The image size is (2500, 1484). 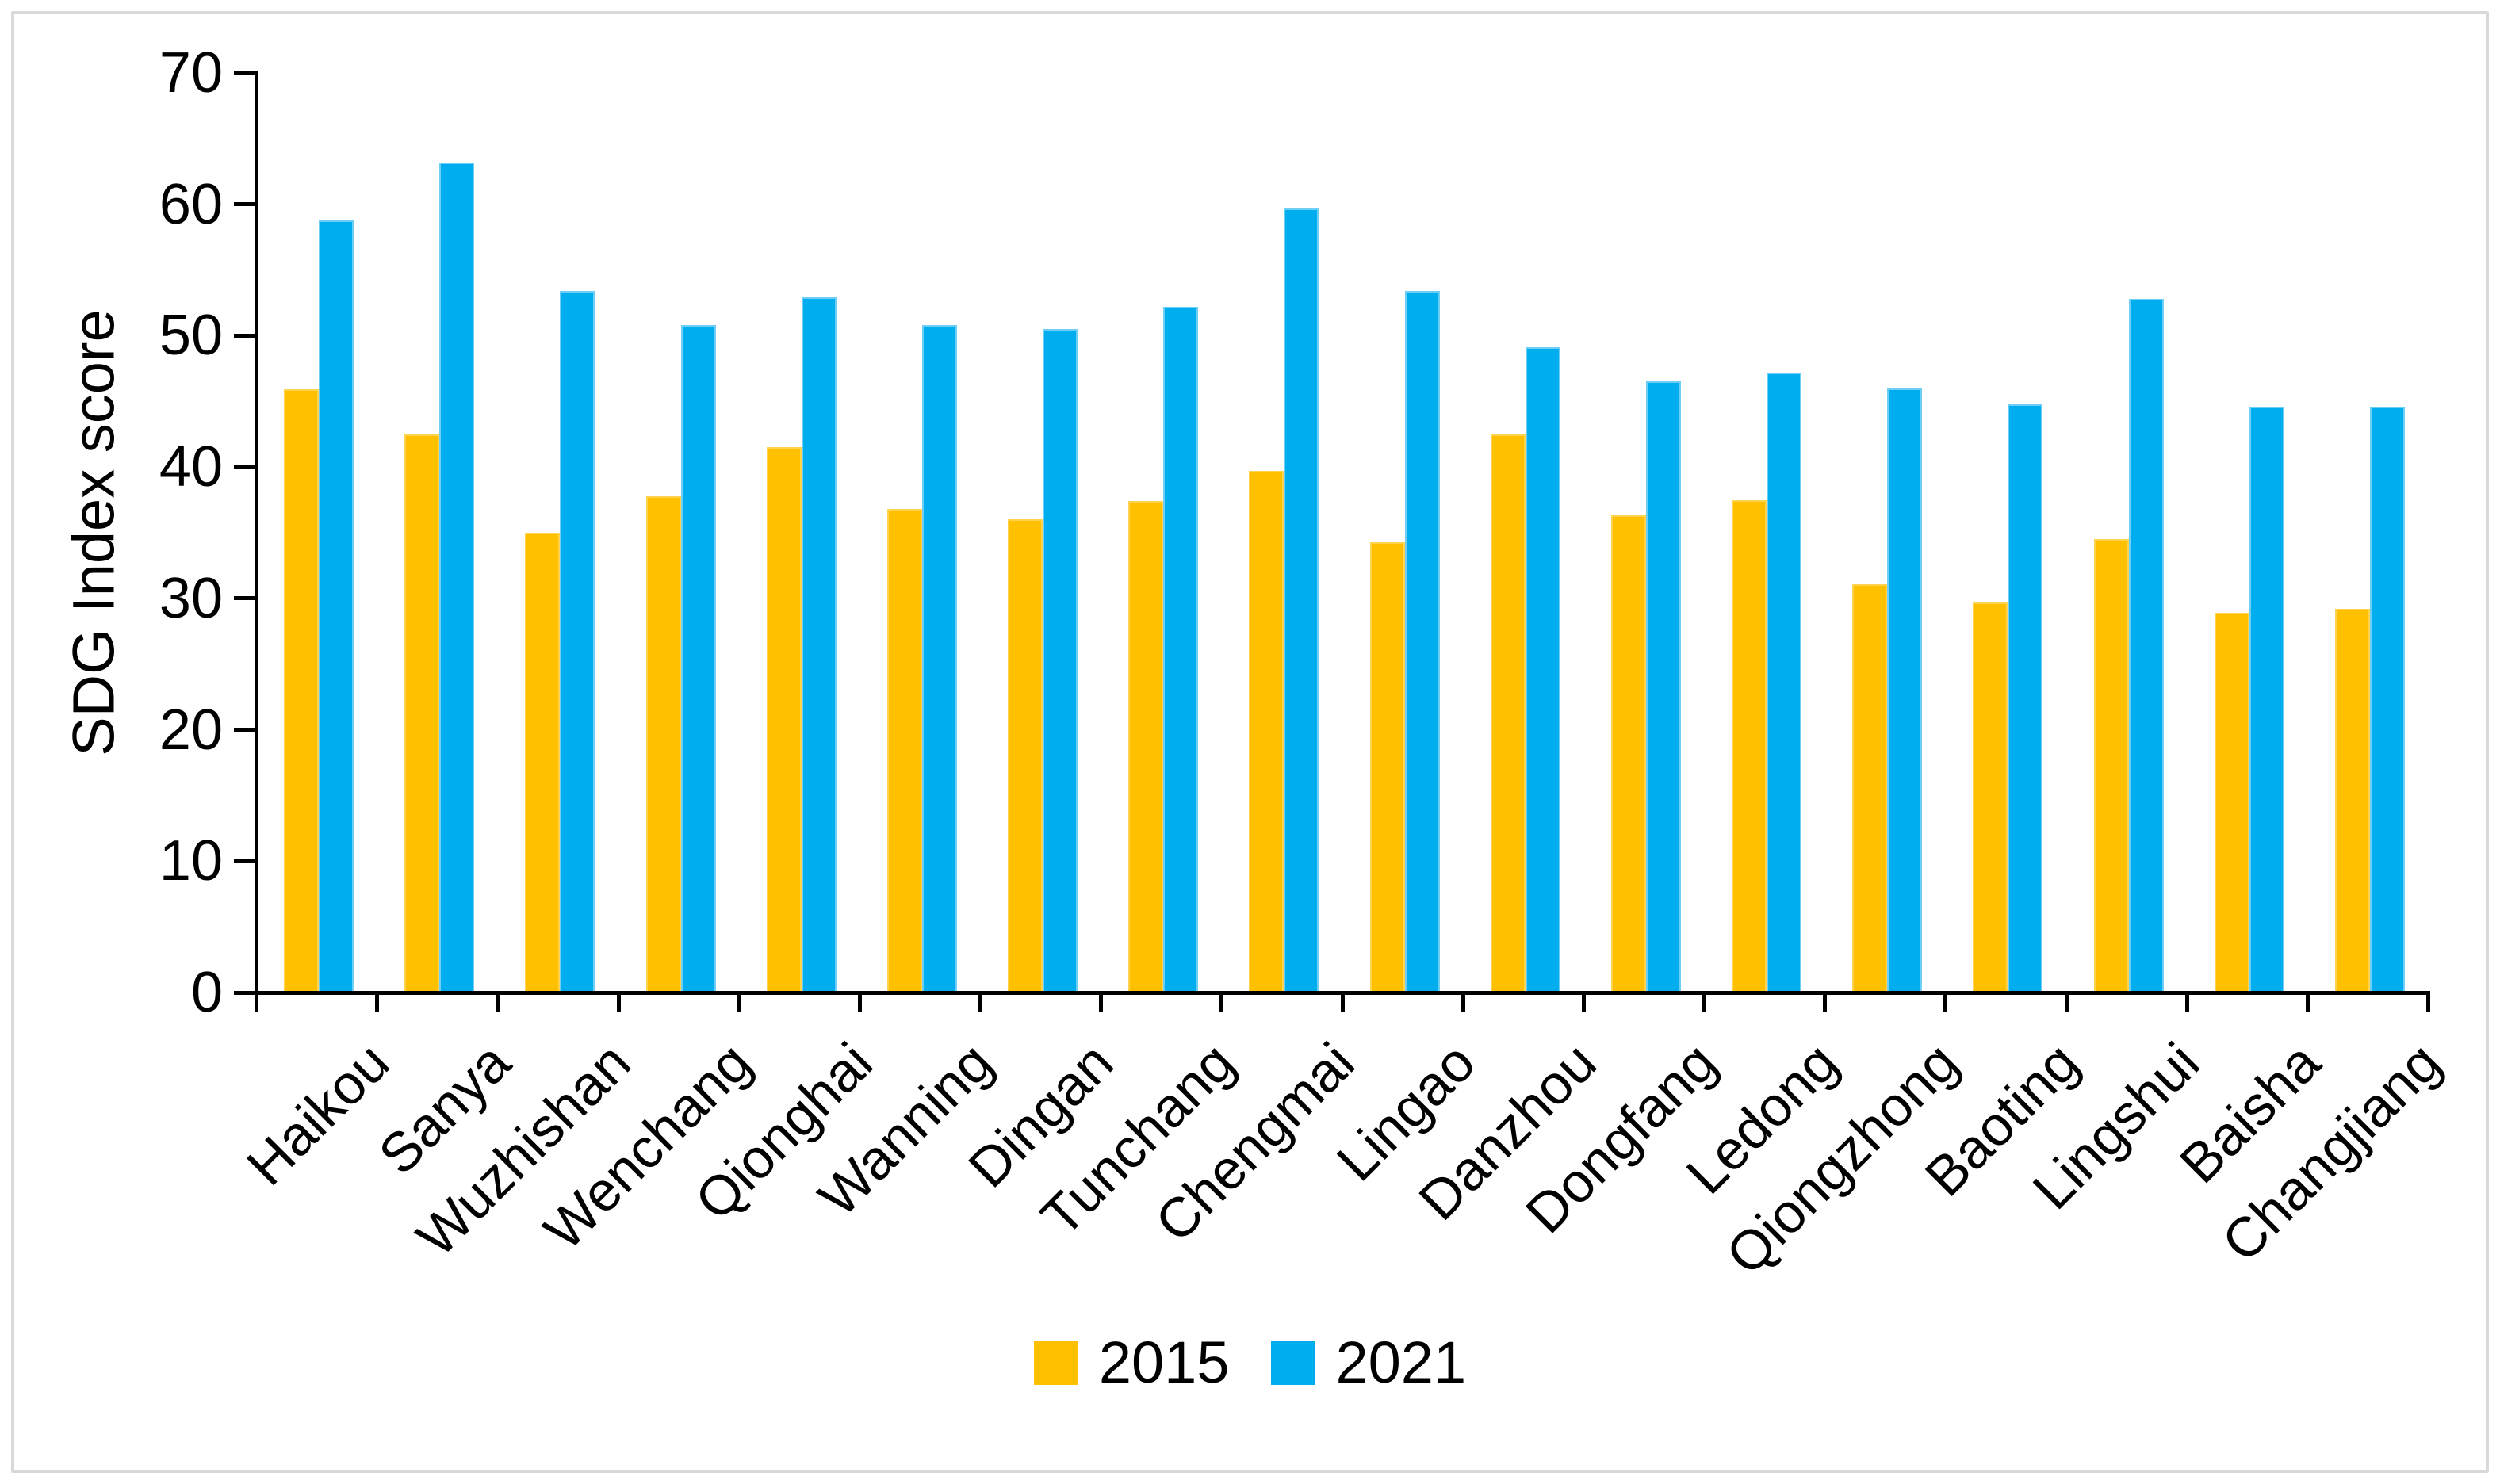 What do you see at coordinates (1293, 1363) in the screenshot?
I see `legend-swatch-2021` at bounding box center [1293, 1363].